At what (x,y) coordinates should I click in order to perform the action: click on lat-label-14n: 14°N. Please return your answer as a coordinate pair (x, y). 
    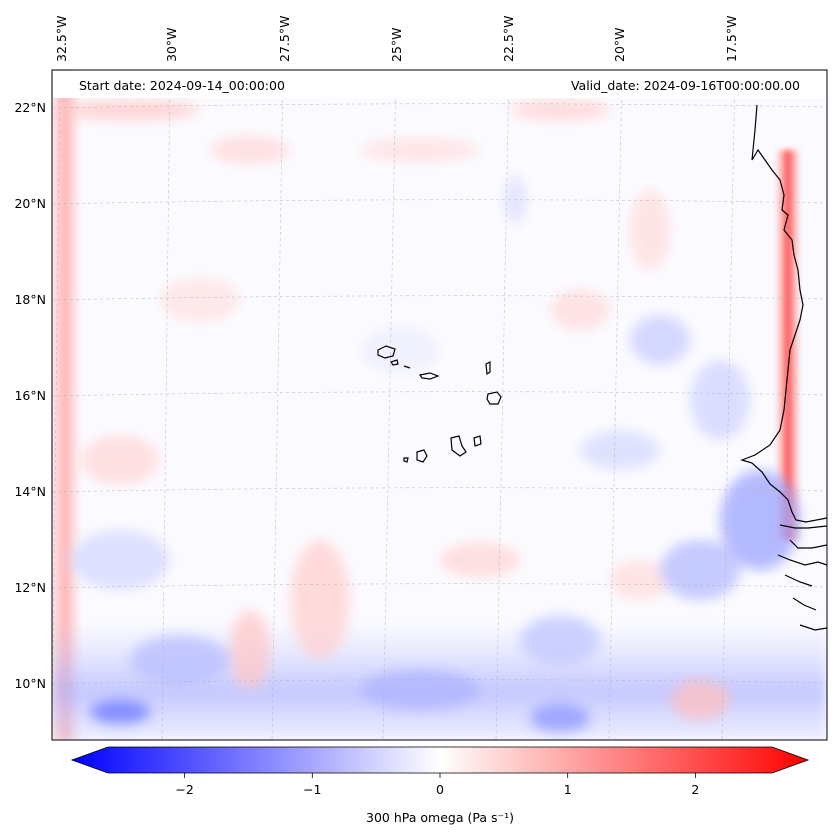
    Looking at the image, I should click on (30, 491).